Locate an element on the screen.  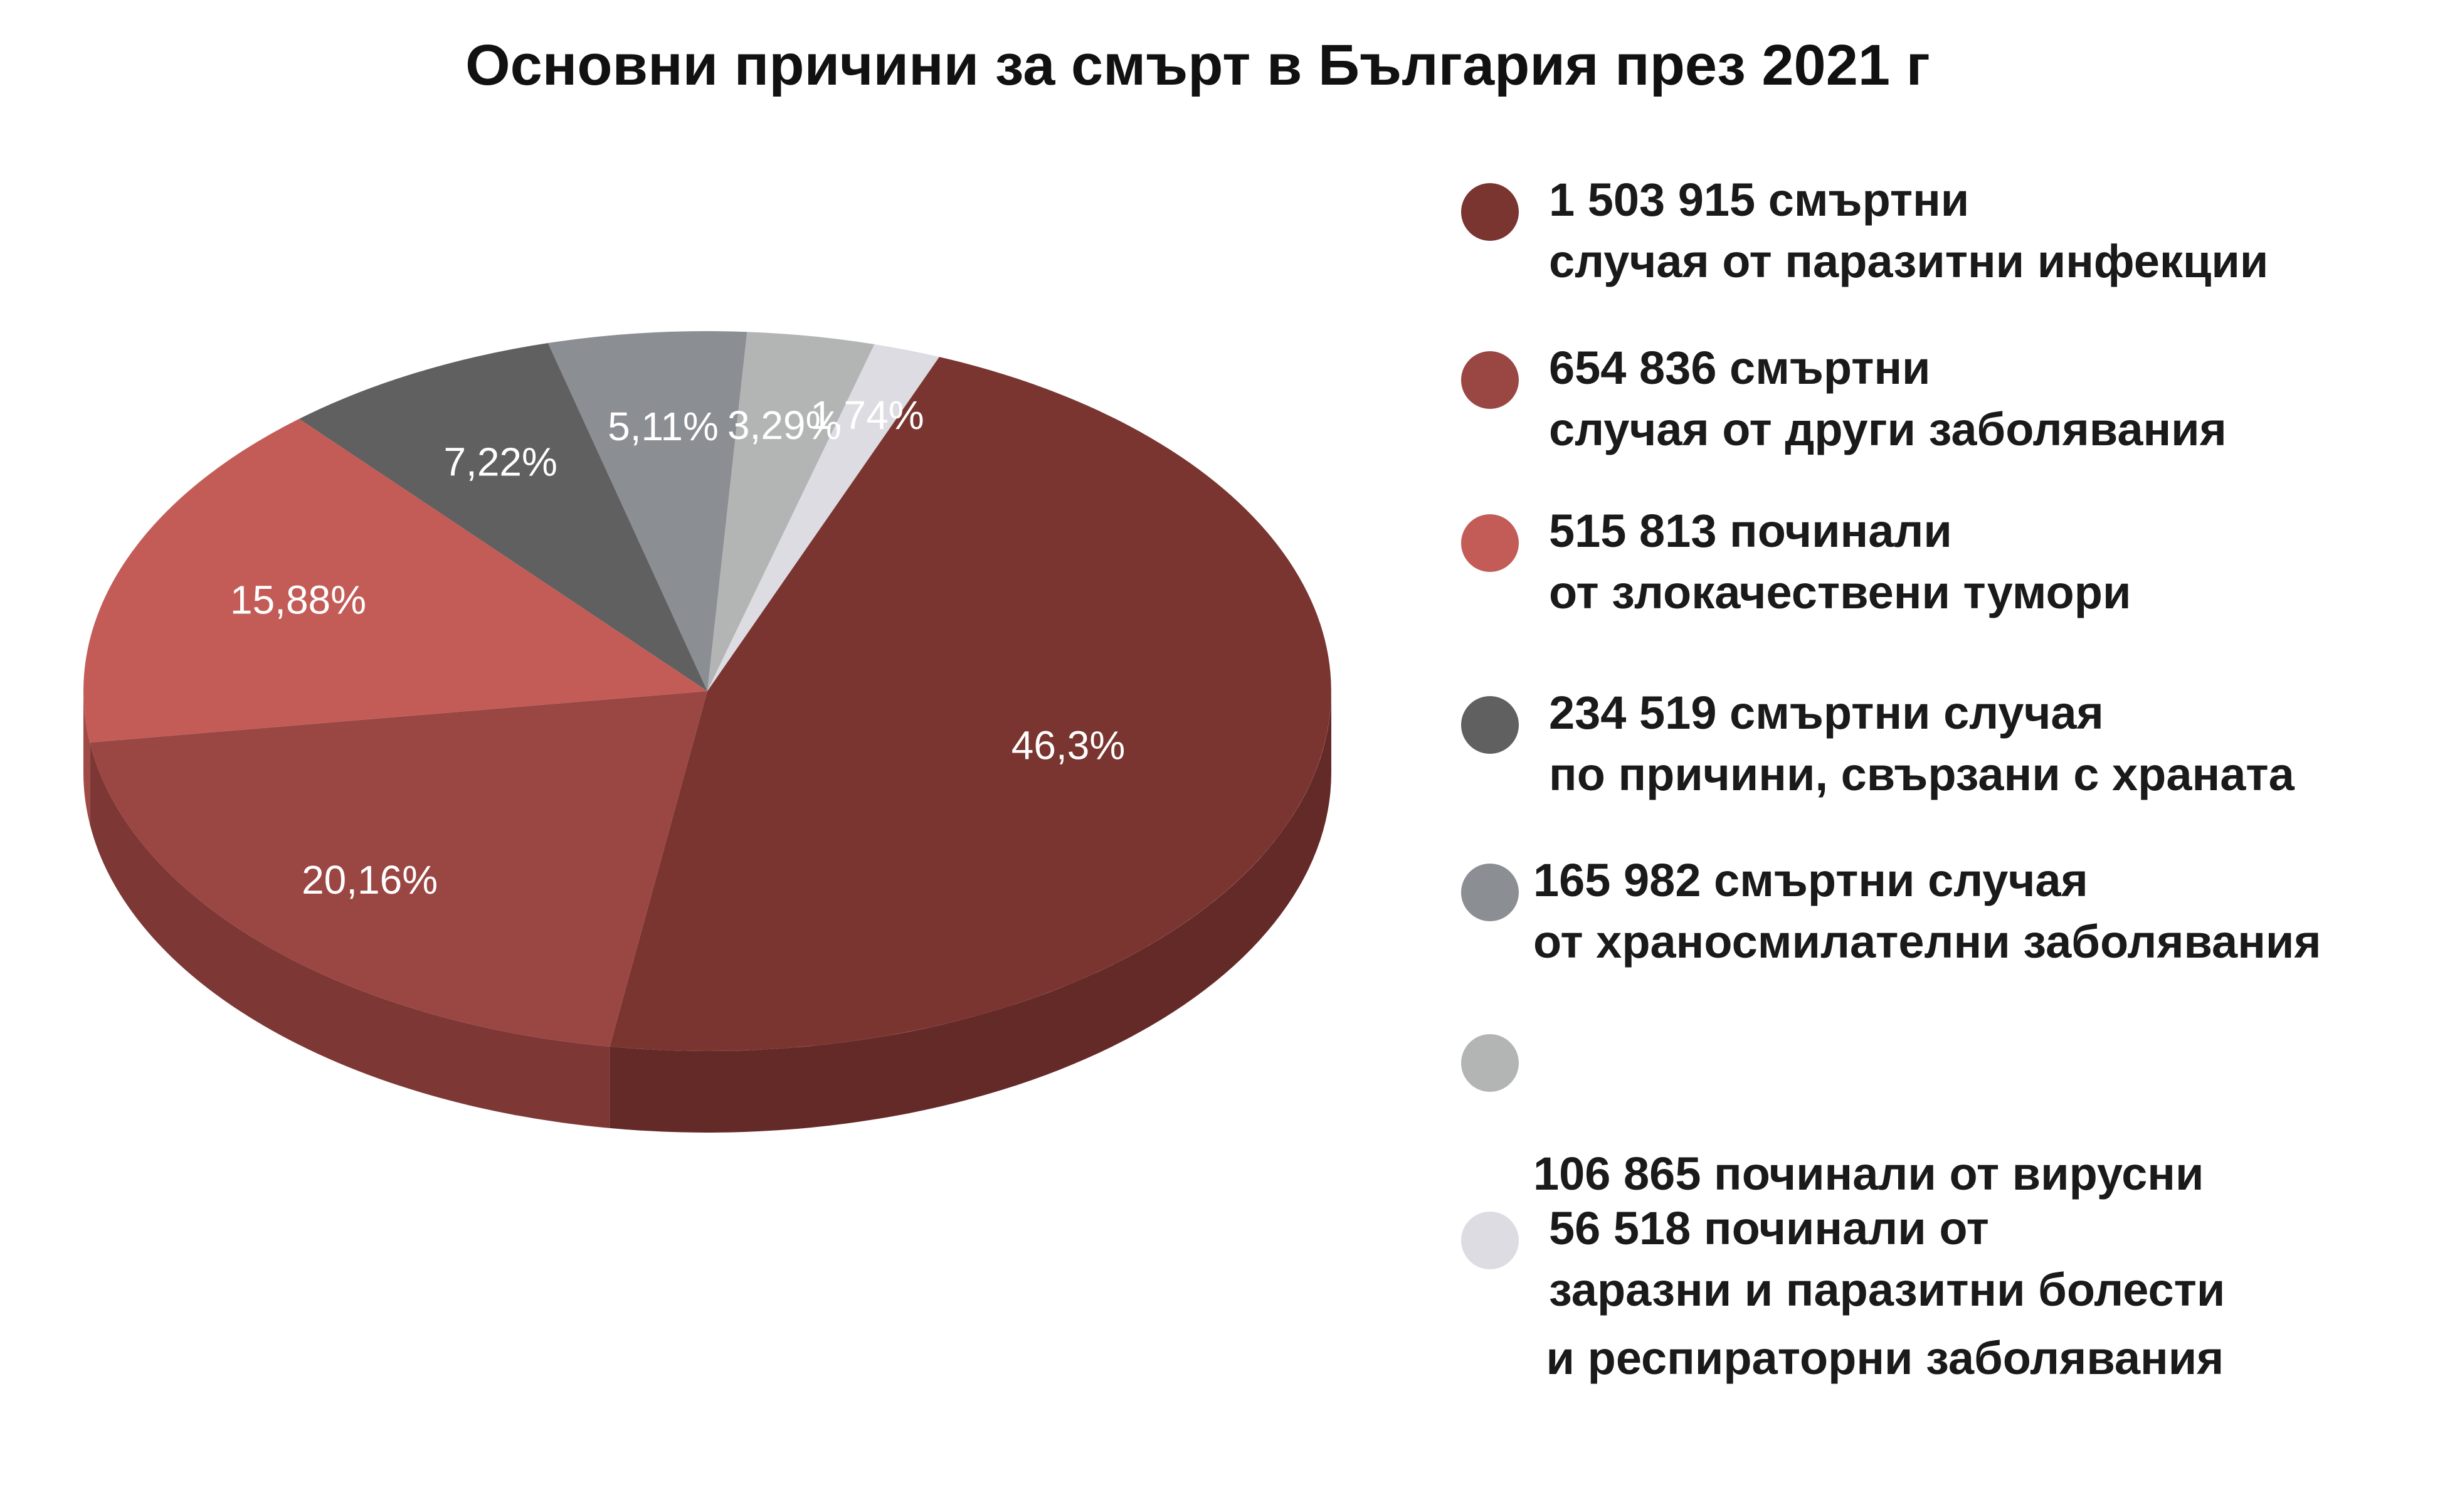
slice-percent-label: 5,11% is located at coordinates (664, 426).